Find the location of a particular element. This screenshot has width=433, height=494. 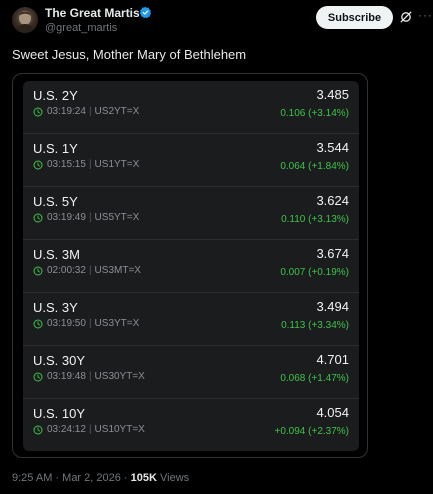

quote-ticker: US30YT=X is located at coordinates (119, 376).